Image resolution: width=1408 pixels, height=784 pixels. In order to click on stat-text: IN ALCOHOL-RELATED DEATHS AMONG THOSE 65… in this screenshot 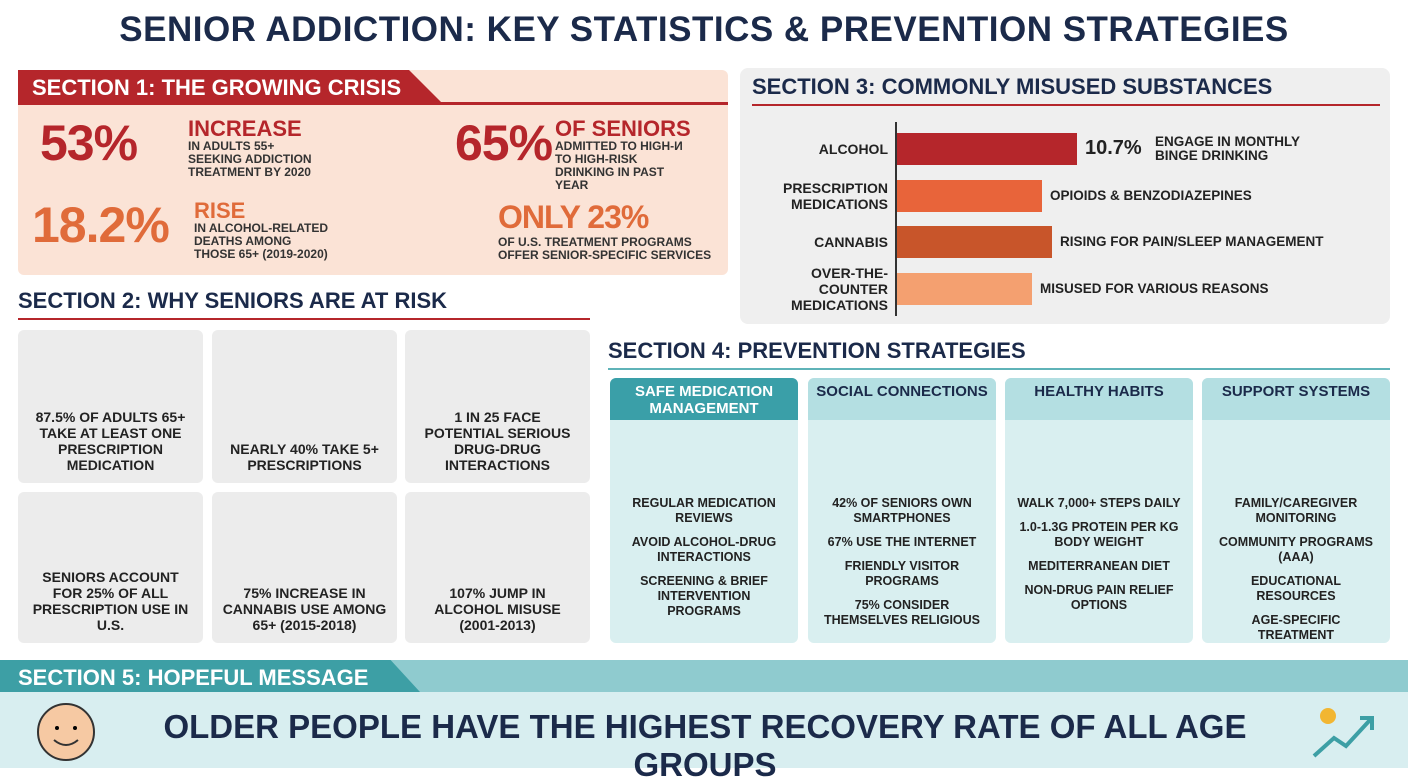, I will do `click(261, 241)`.